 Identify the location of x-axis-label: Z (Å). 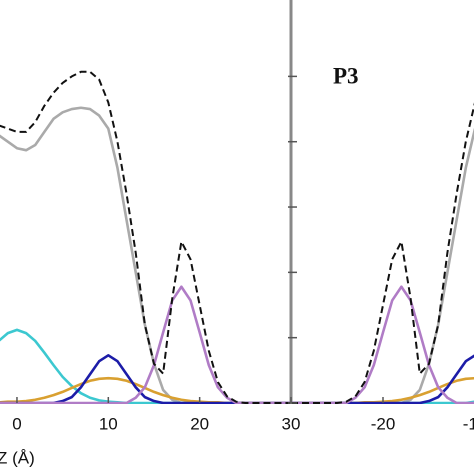
(17, 457).